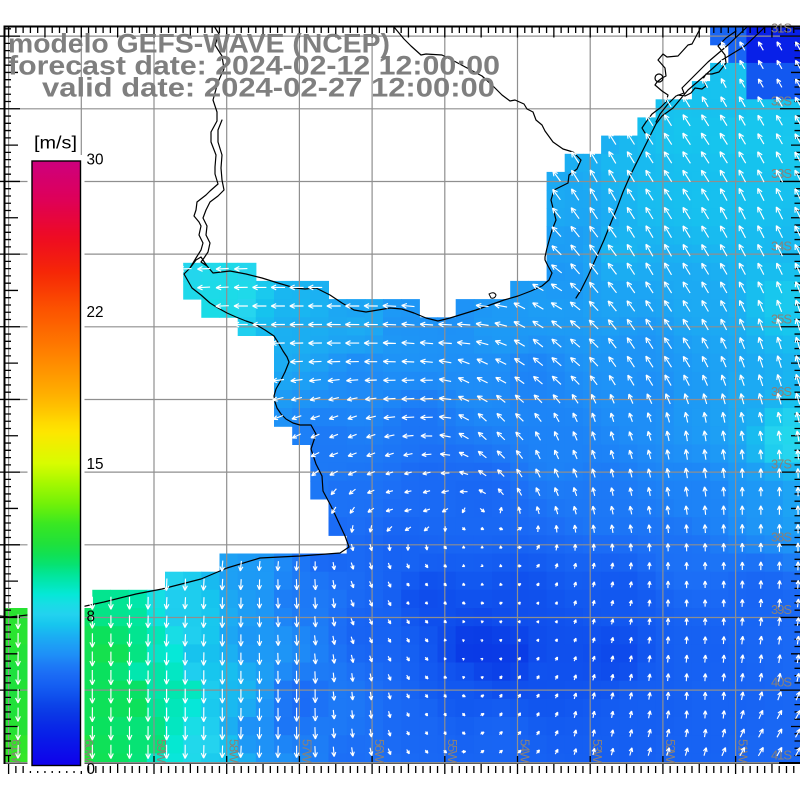  What do you see at coordinates (781, 682) in the screenshot?
I see `svg-text: 40S` at bounding box center [781, 682].